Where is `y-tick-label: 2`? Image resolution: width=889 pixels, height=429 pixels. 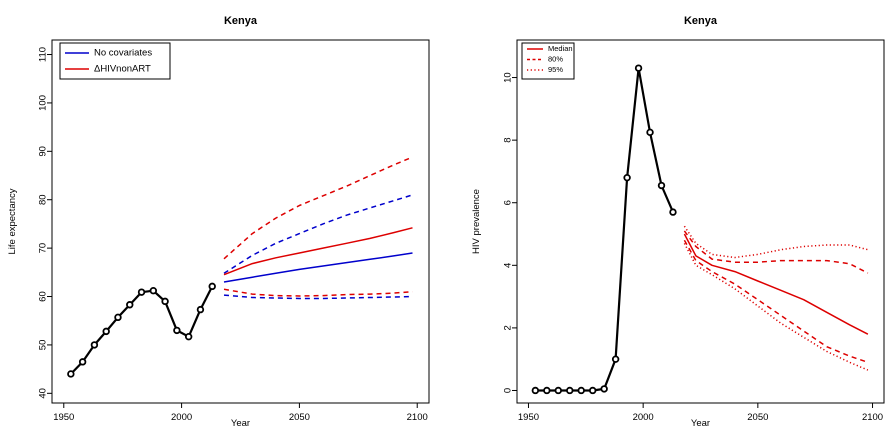 y-tick-label: 2 is located at coordinates (508, 327).